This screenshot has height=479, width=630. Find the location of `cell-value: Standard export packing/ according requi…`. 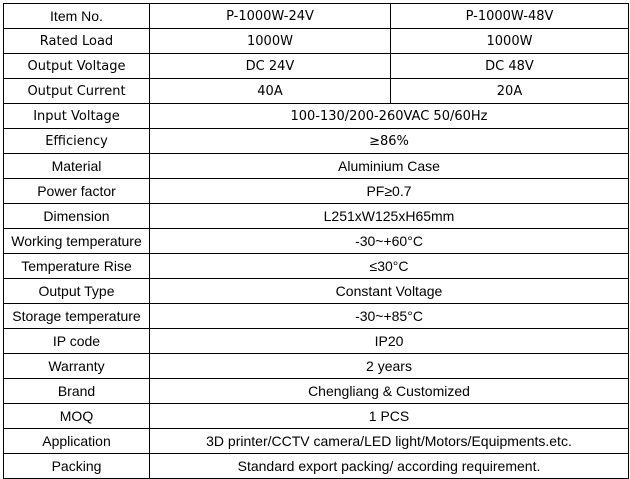

cell-value: Standard export packing/ according requi… is located at coordinates (389, 466).